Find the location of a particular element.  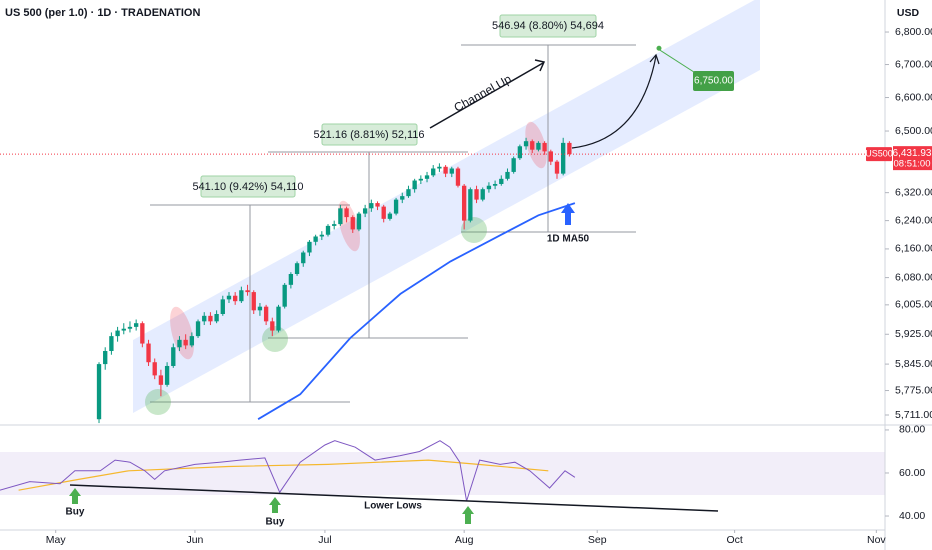

countdown-label: 08:51:00 is located at coordinates (912, 164).